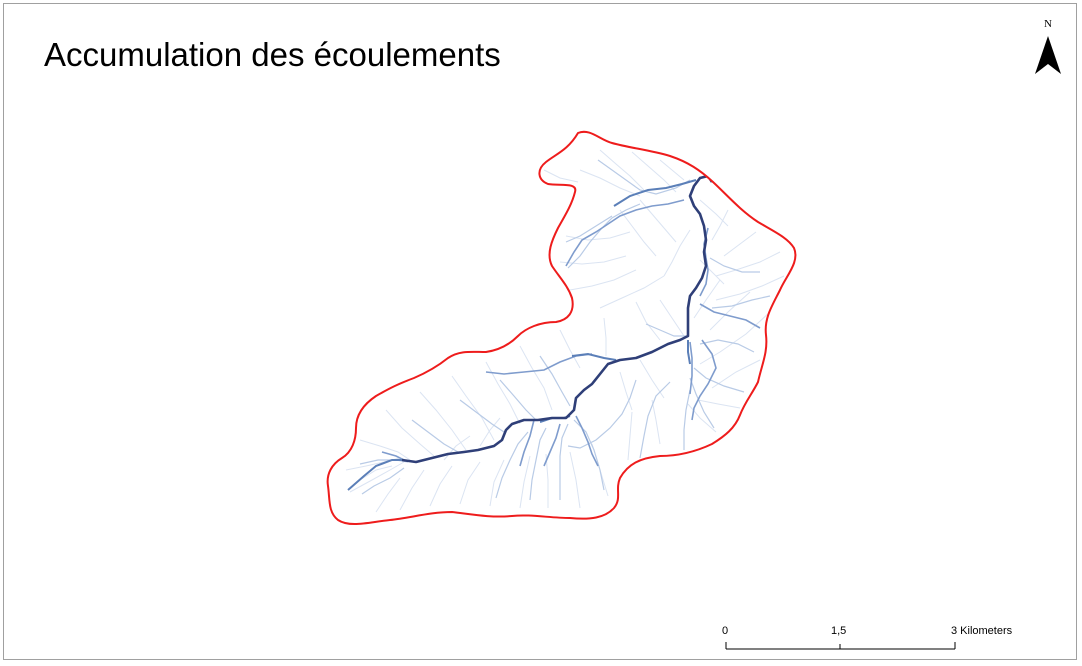  I want to click on main-channel, so click(557, 319).